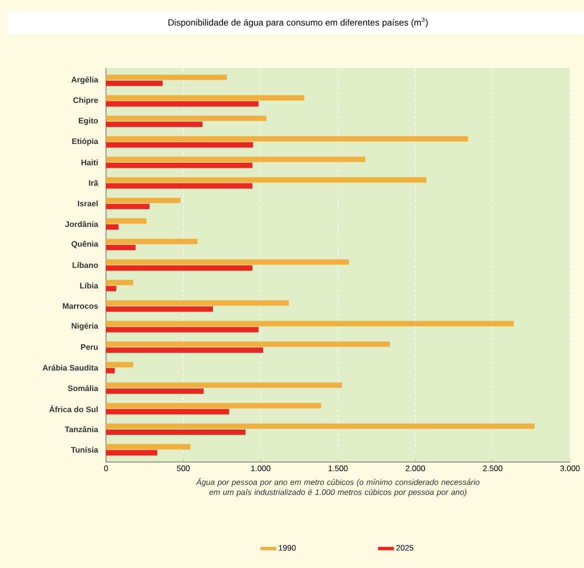  What do you see at coordinates (298, 23) in the screenshot?
I see `chart-title: Disponibilidade de água para consumo em diferentes países (m$^{3}$)` at bounding box center [298, 23].